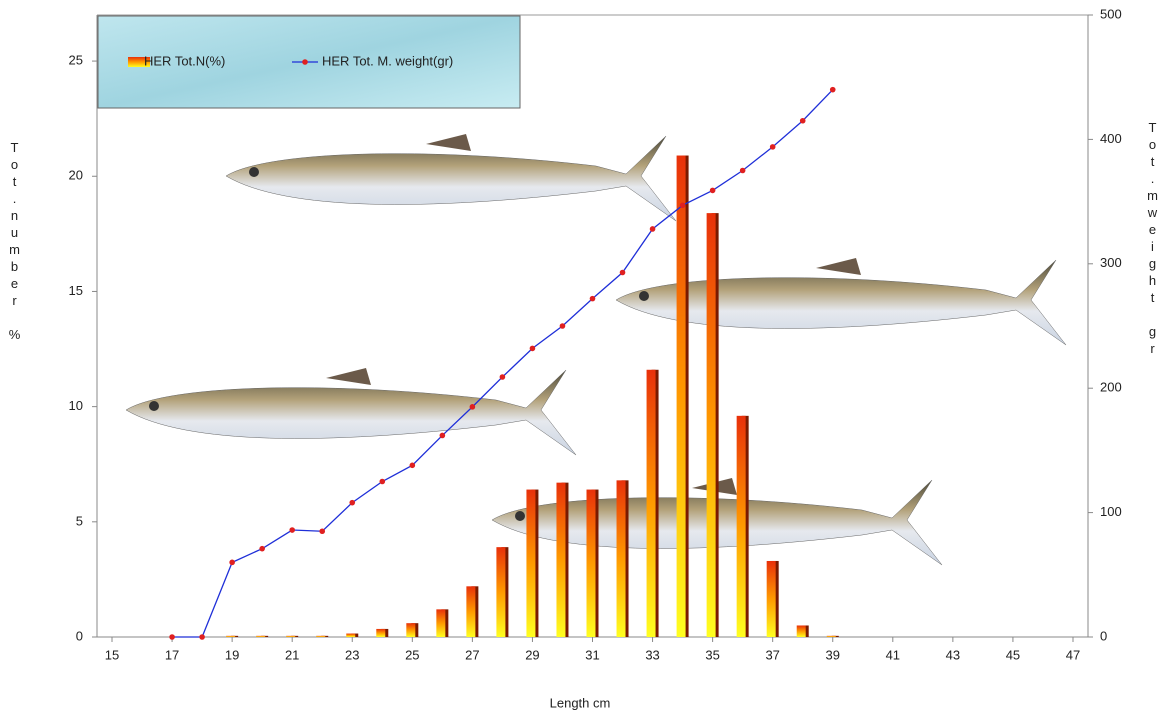  What do you see at coordinates (1152, 239) in the screenshot?
I see `y2-axis-label: Tot.mweight gr` at bounding box center [1152, 239].